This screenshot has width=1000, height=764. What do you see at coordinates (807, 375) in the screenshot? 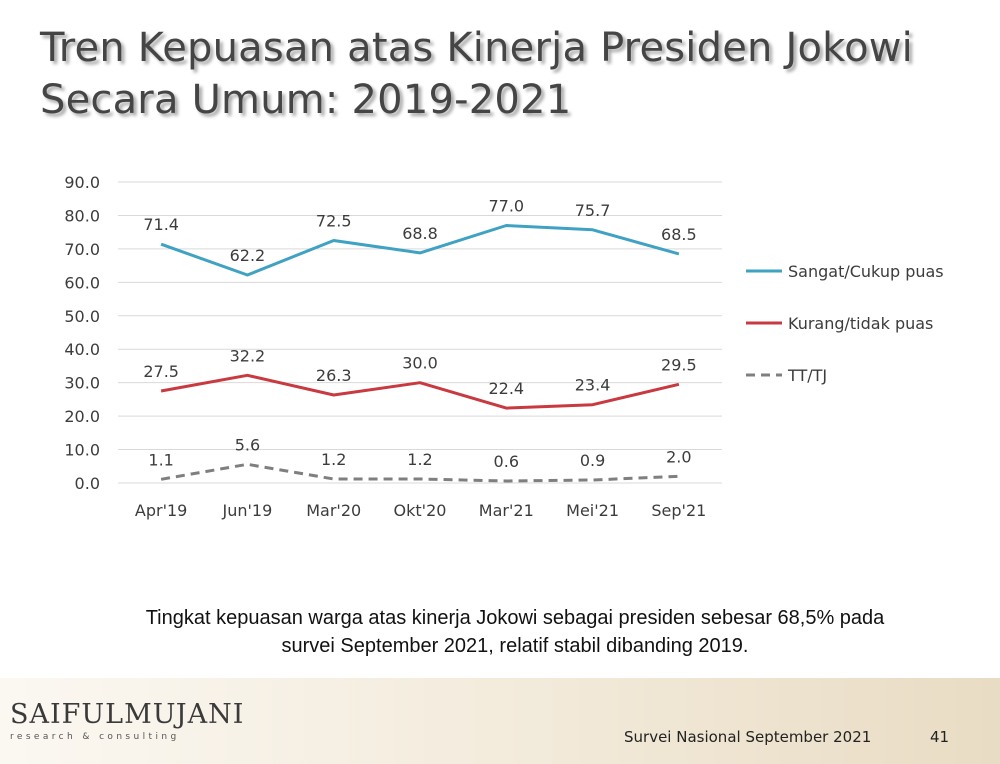
I see `legend-label: TT/TJ` at bounding box center [807, 375].